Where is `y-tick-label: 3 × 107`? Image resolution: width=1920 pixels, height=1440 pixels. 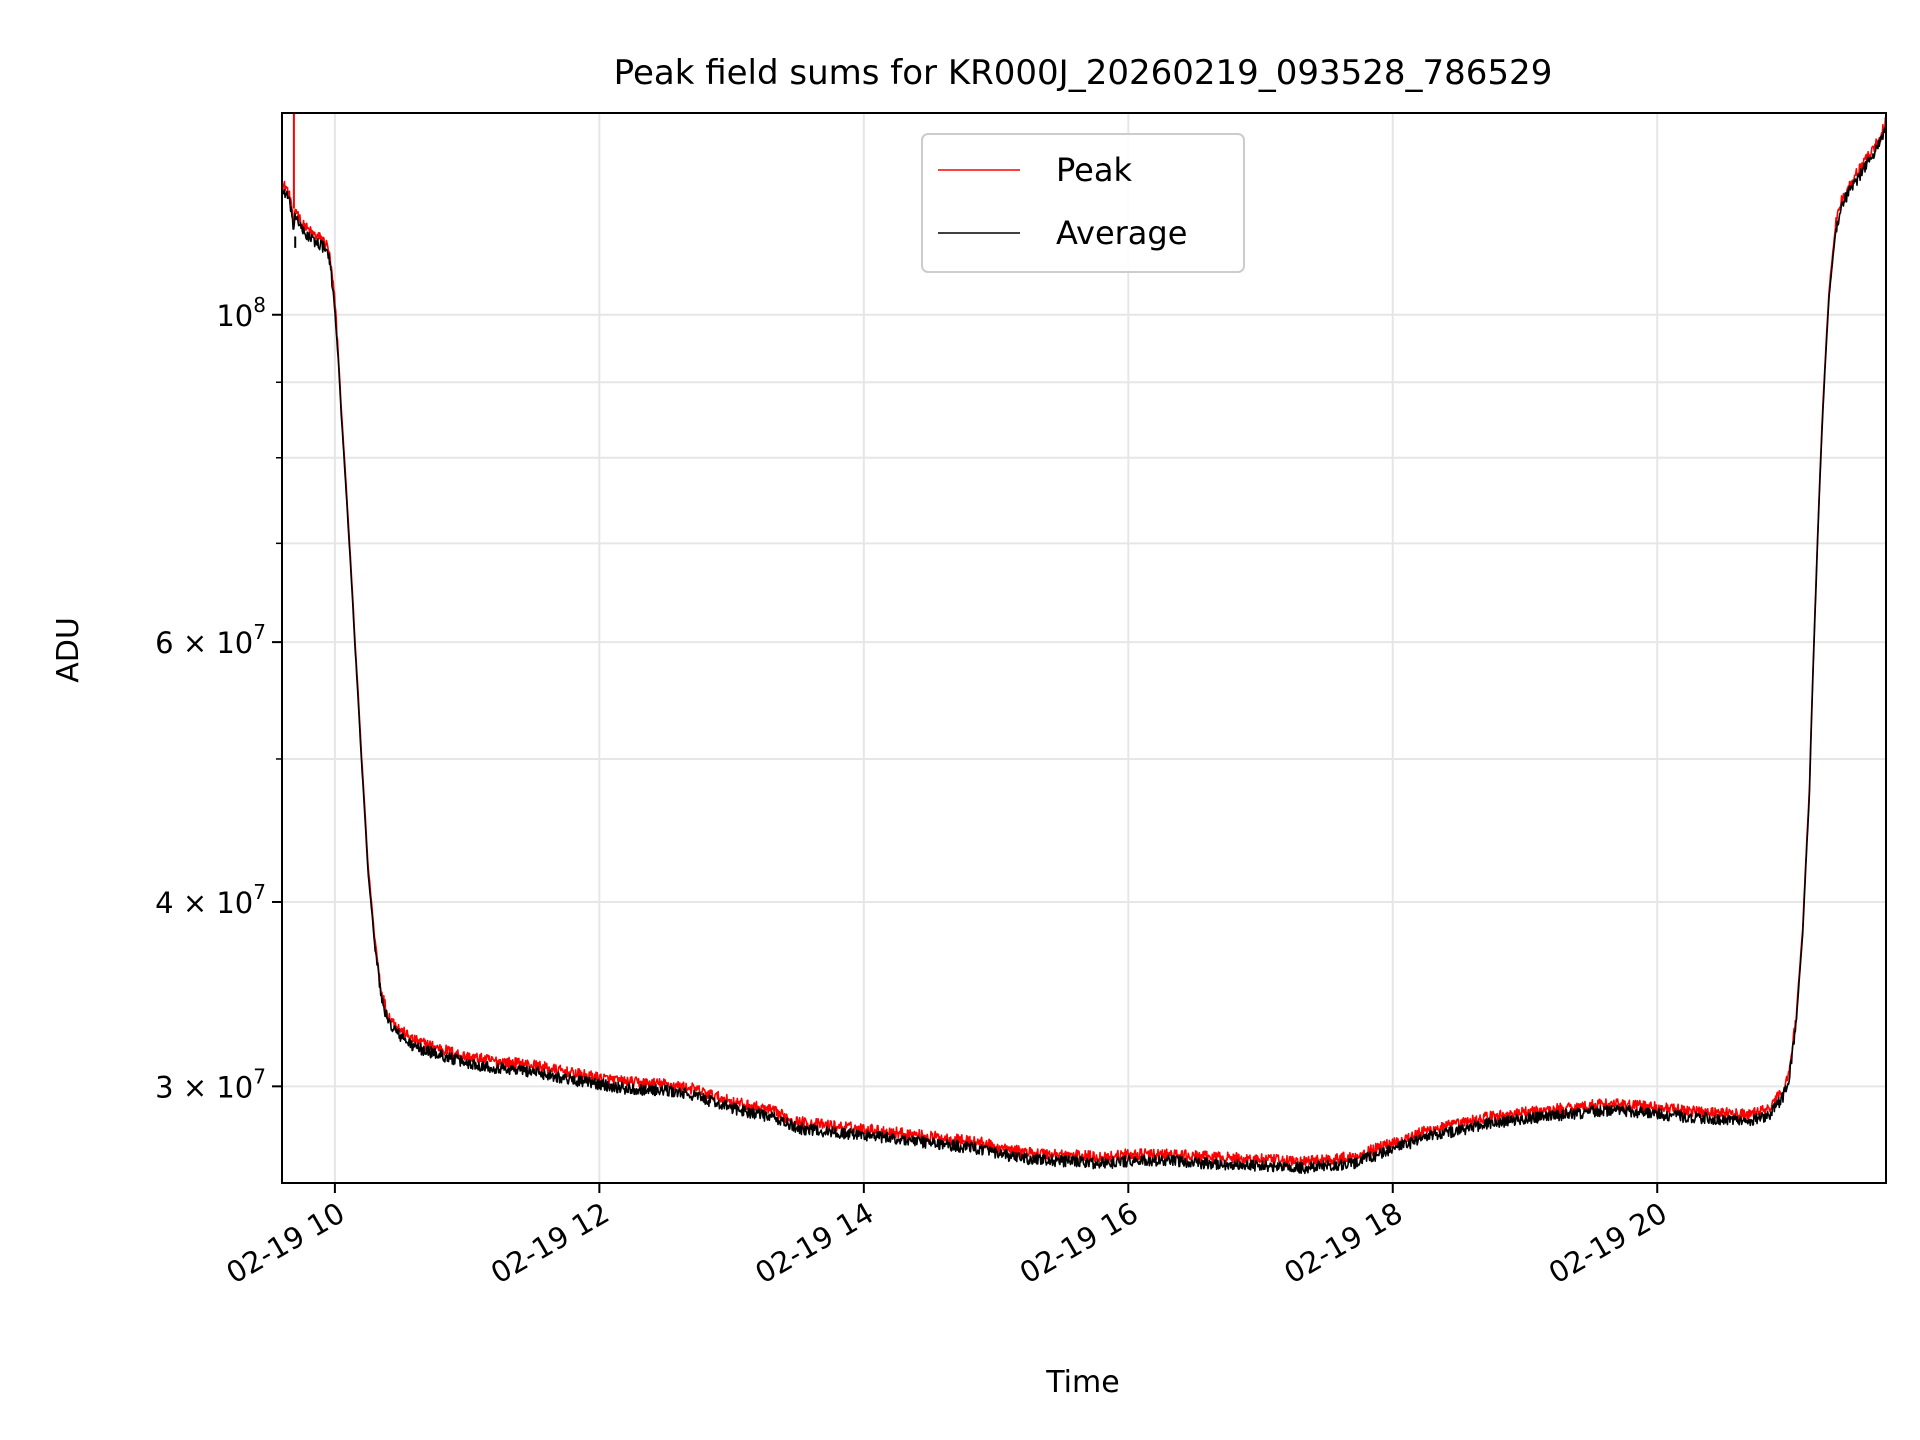 y-tick-label: 3 × 107 is located at coordinates (210, 1084).